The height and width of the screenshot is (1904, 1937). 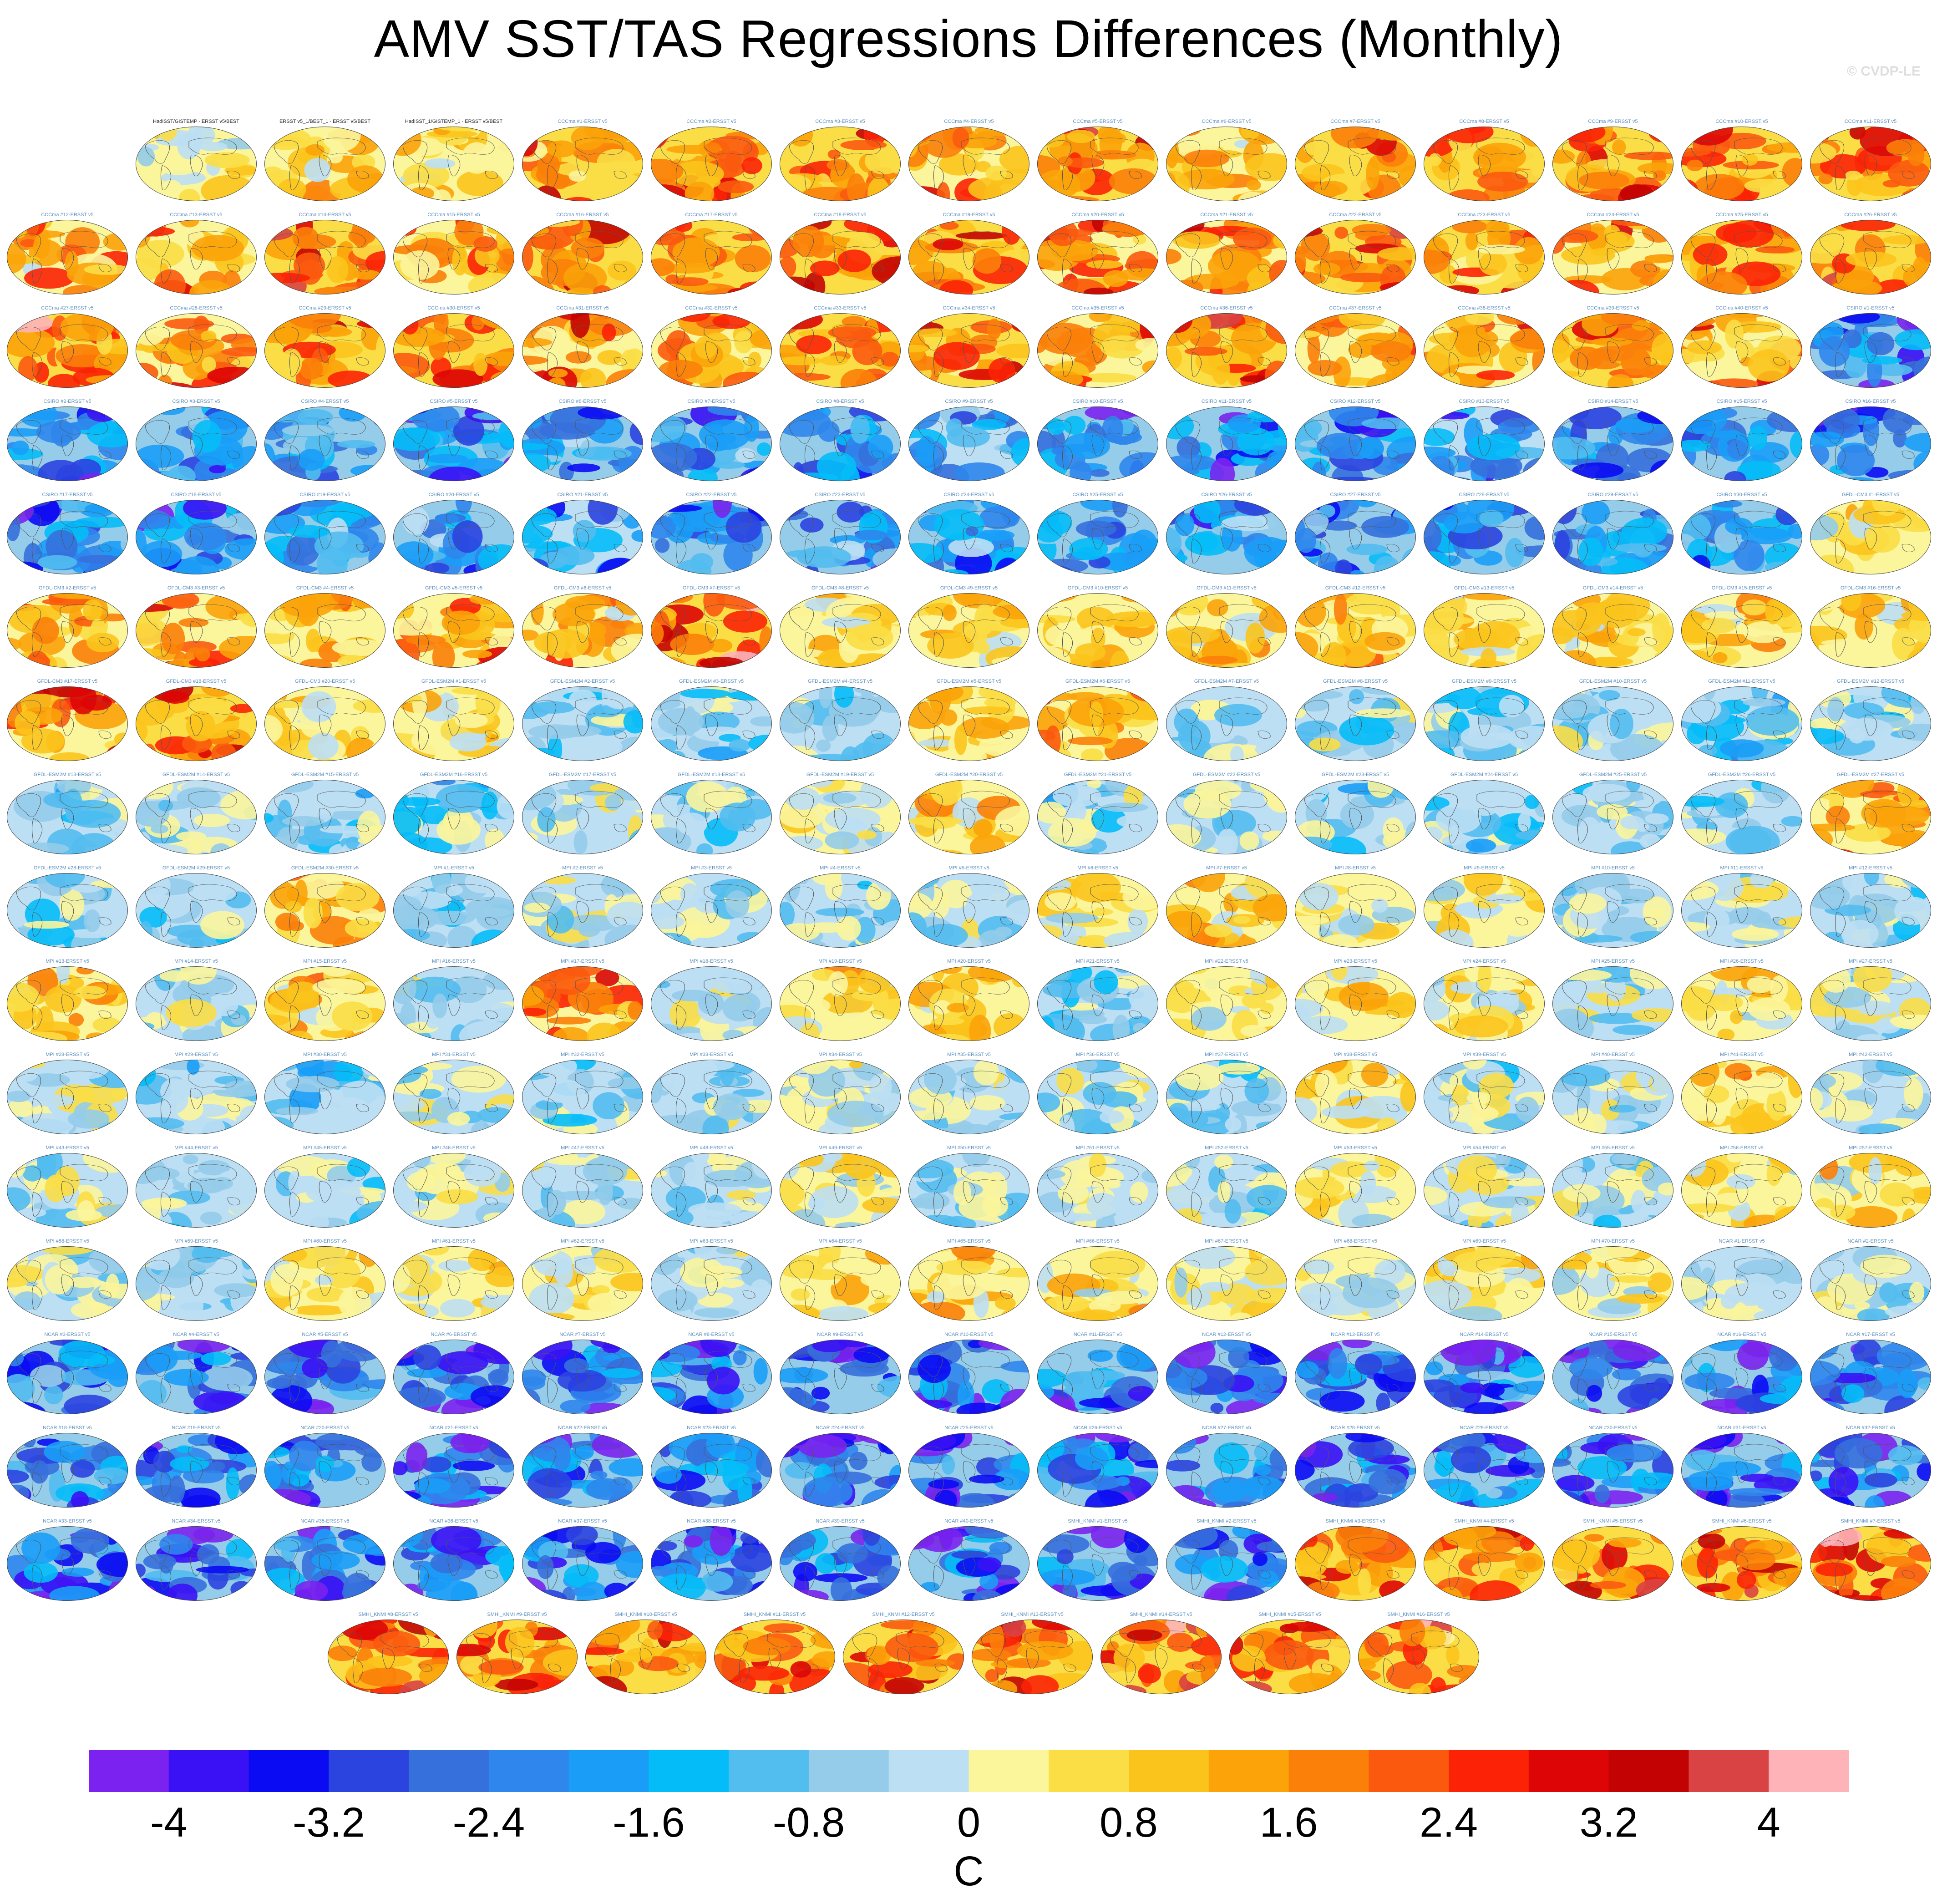 I want to click on map-panel: GFDL-ESM2M #6-ERSST v5, so click(x=1092, y=725).